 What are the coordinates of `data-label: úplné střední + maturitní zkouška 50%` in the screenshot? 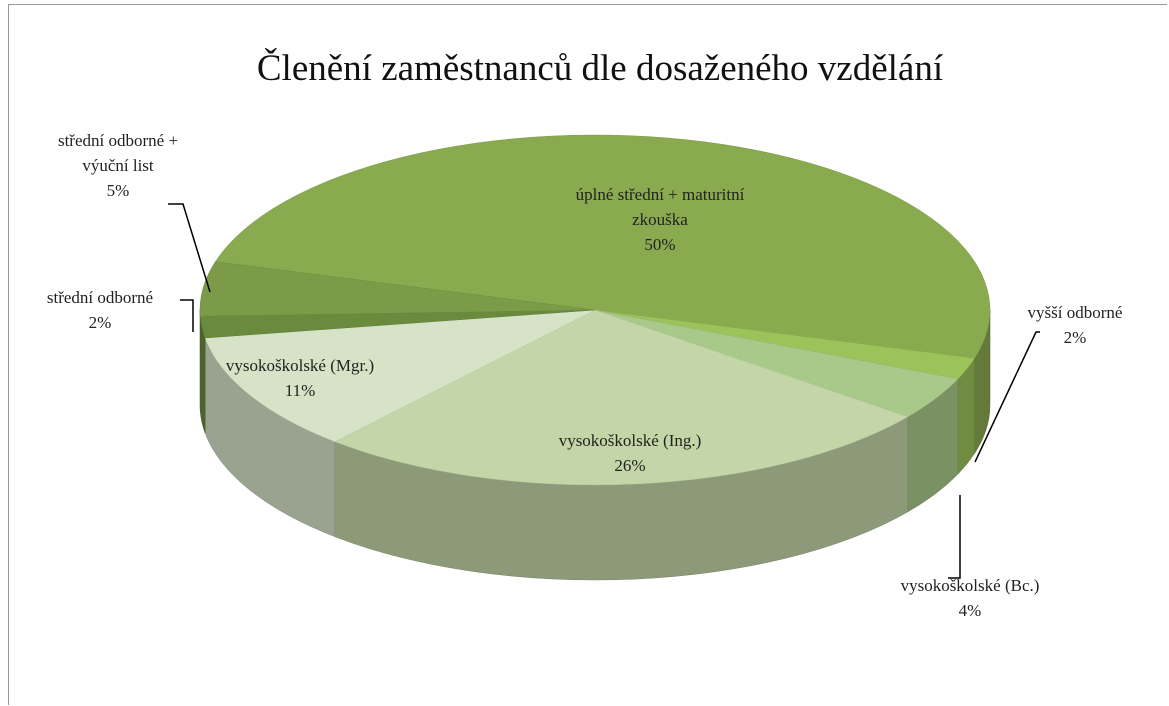 It's located at (660, 219).